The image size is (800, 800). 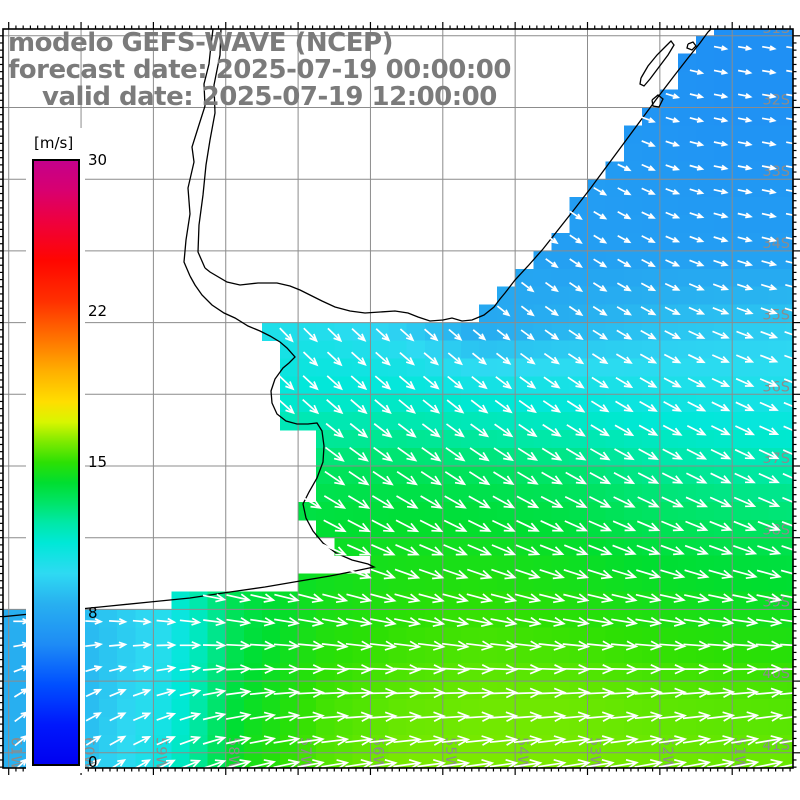 I want to click on lon-label: 59W, so click(x=160, y=753).